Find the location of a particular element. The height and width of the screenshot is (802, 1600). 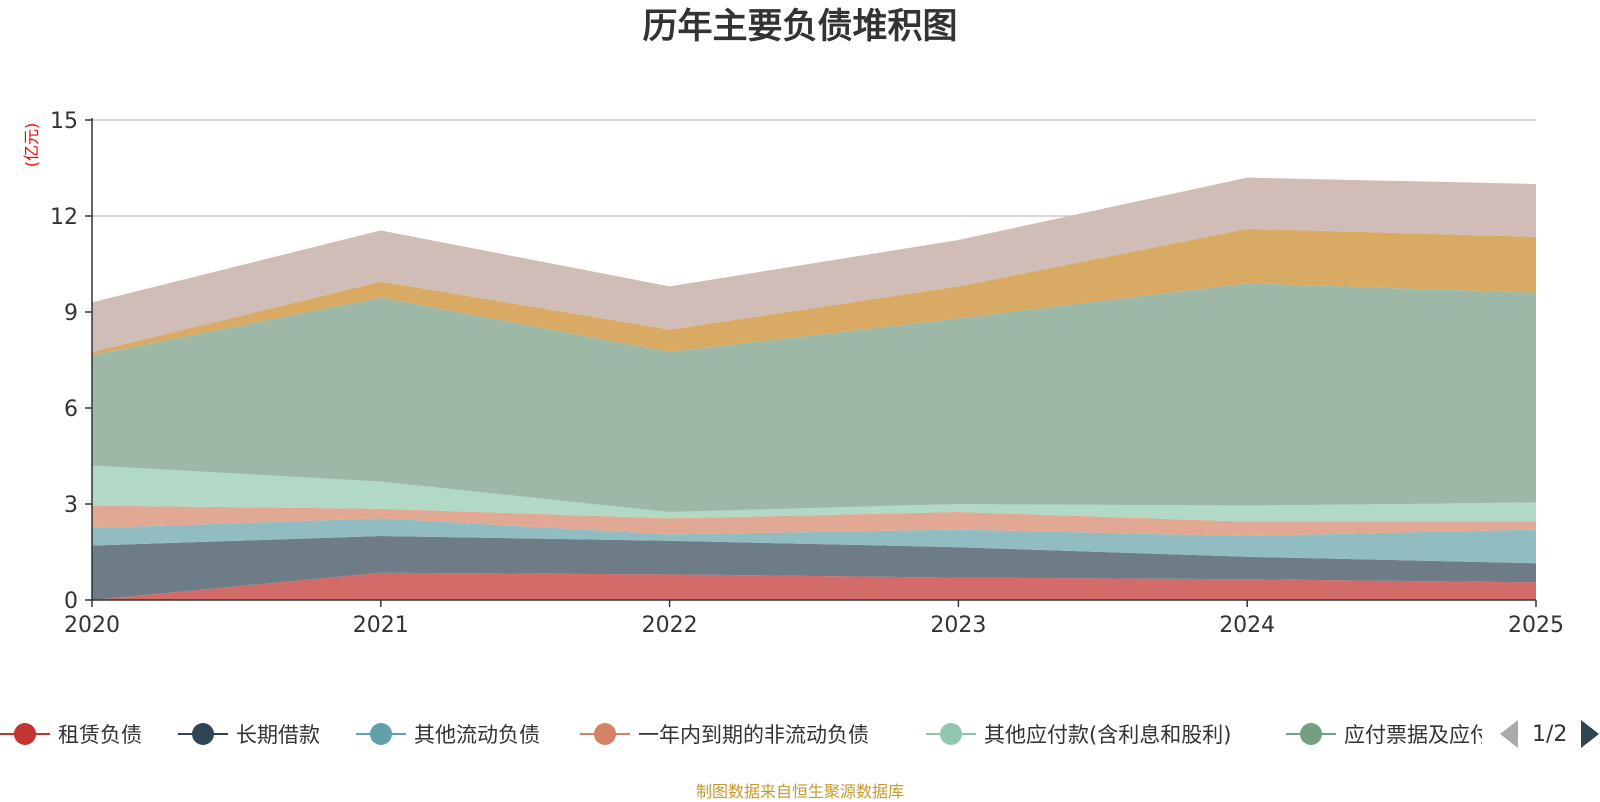

legend-item: 长期借款 is located at coordinates (249, 734).